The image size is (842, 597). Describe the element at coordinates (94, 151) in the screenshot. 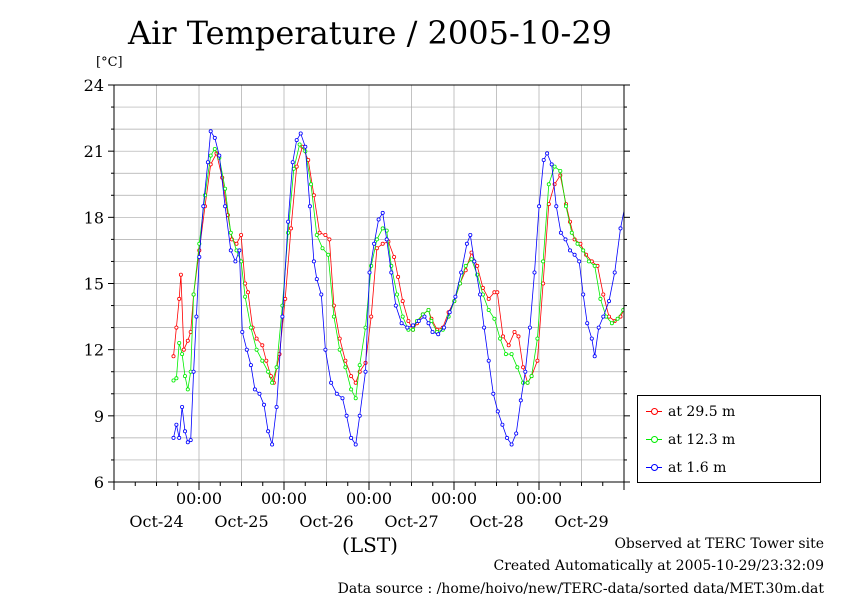

I see `y-tick-label: 21` at that location.